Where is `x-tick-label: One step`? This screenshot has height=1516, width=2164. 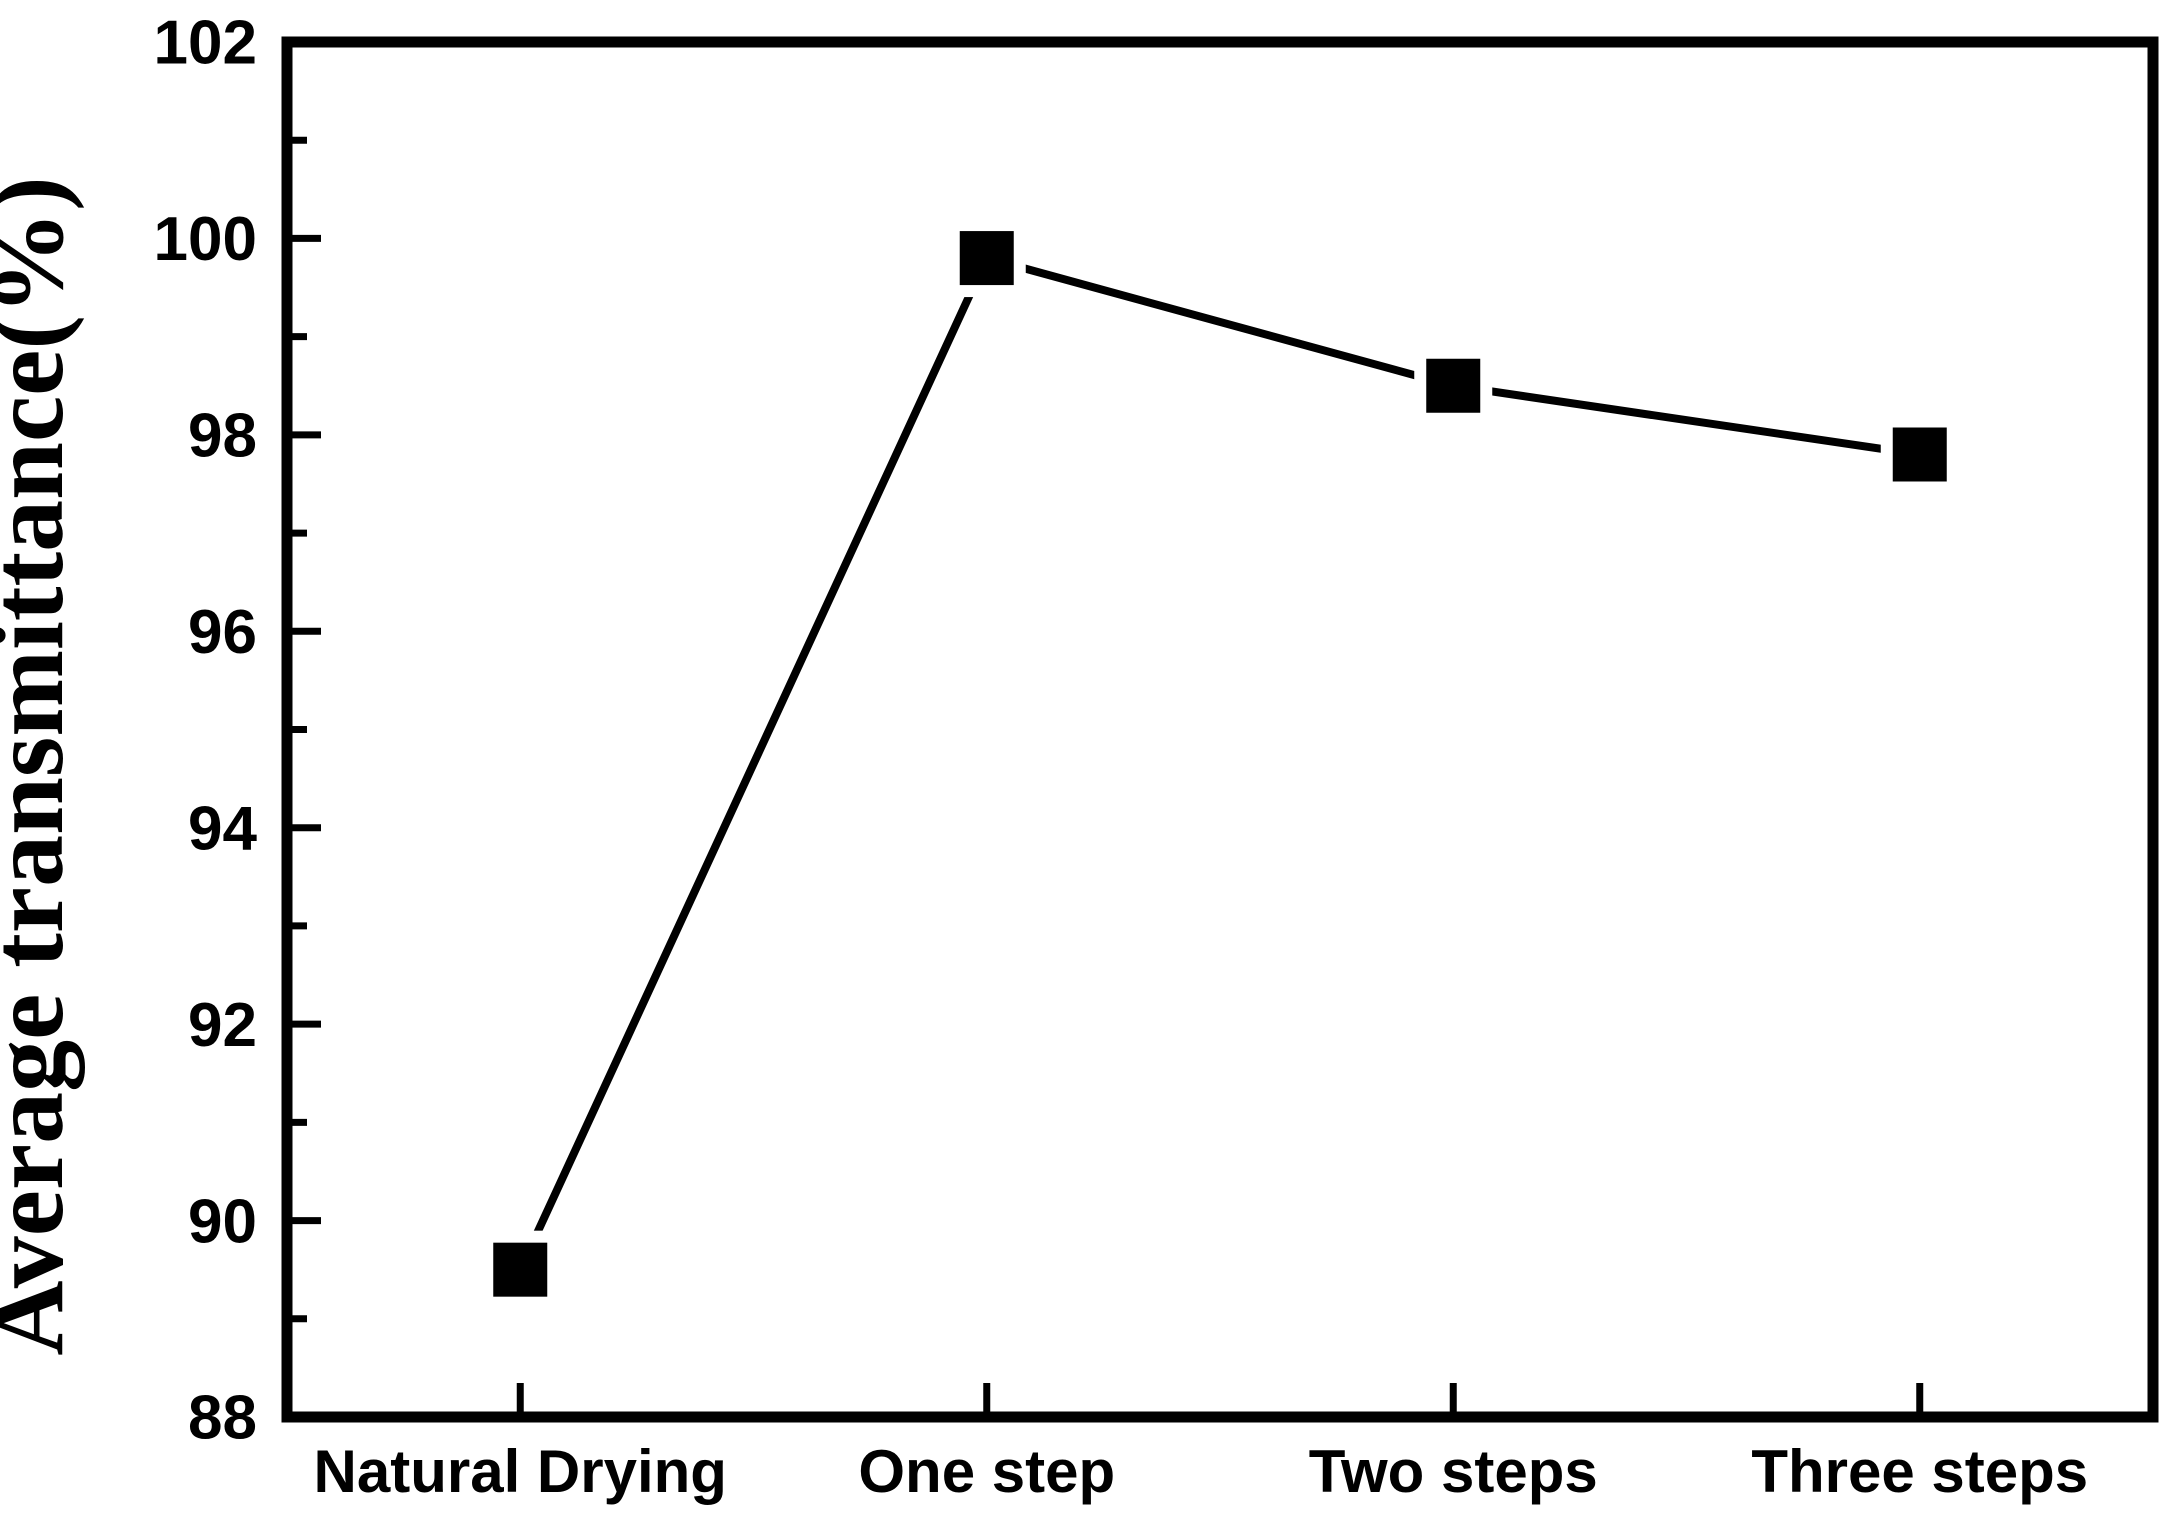
x-tick-label: One step is located at coordinates (986, 1471).